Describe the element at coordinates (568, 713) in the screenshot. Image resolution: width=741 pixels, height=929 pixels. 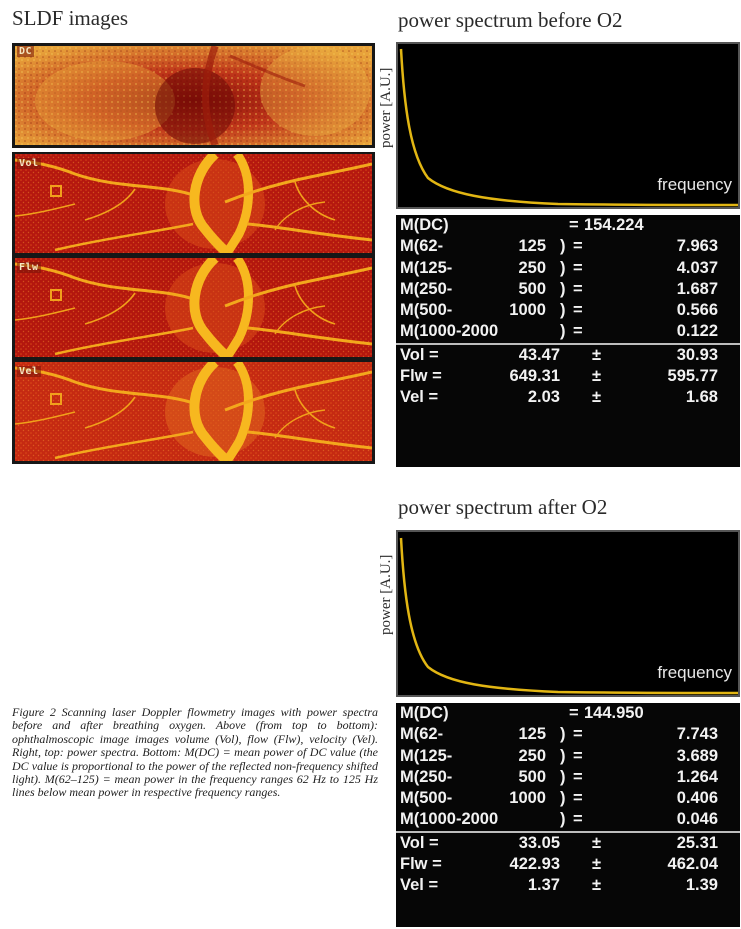
I see `metric-row-dc: M(DC) = 144.950` at that location.